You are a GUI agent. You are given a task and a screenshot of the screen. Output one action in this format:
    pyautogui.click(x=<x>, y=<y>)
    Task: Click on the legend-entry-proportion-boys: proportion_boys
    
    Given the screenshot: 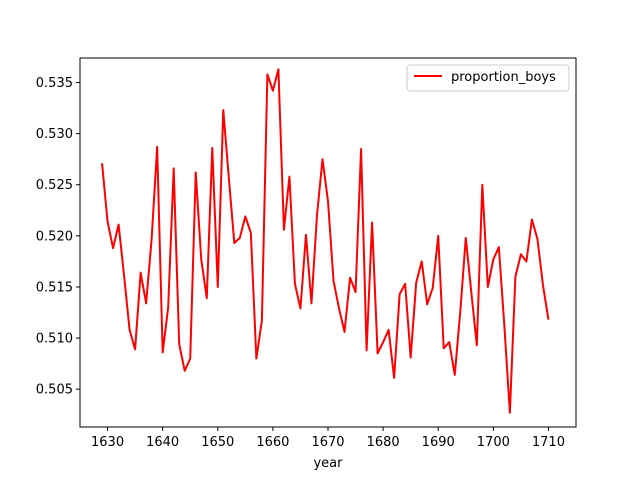 What is the action you would take?
    pyautogui.click(x=503, y=77)
    